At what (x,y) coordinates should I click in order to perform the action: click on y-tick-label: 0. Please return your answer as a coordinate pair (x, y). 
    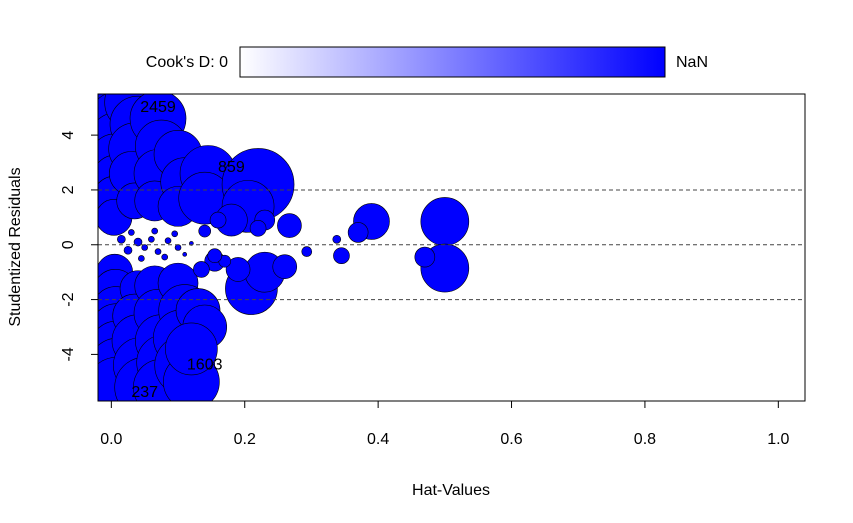
    Looking at the image, I should click on (68, 244).